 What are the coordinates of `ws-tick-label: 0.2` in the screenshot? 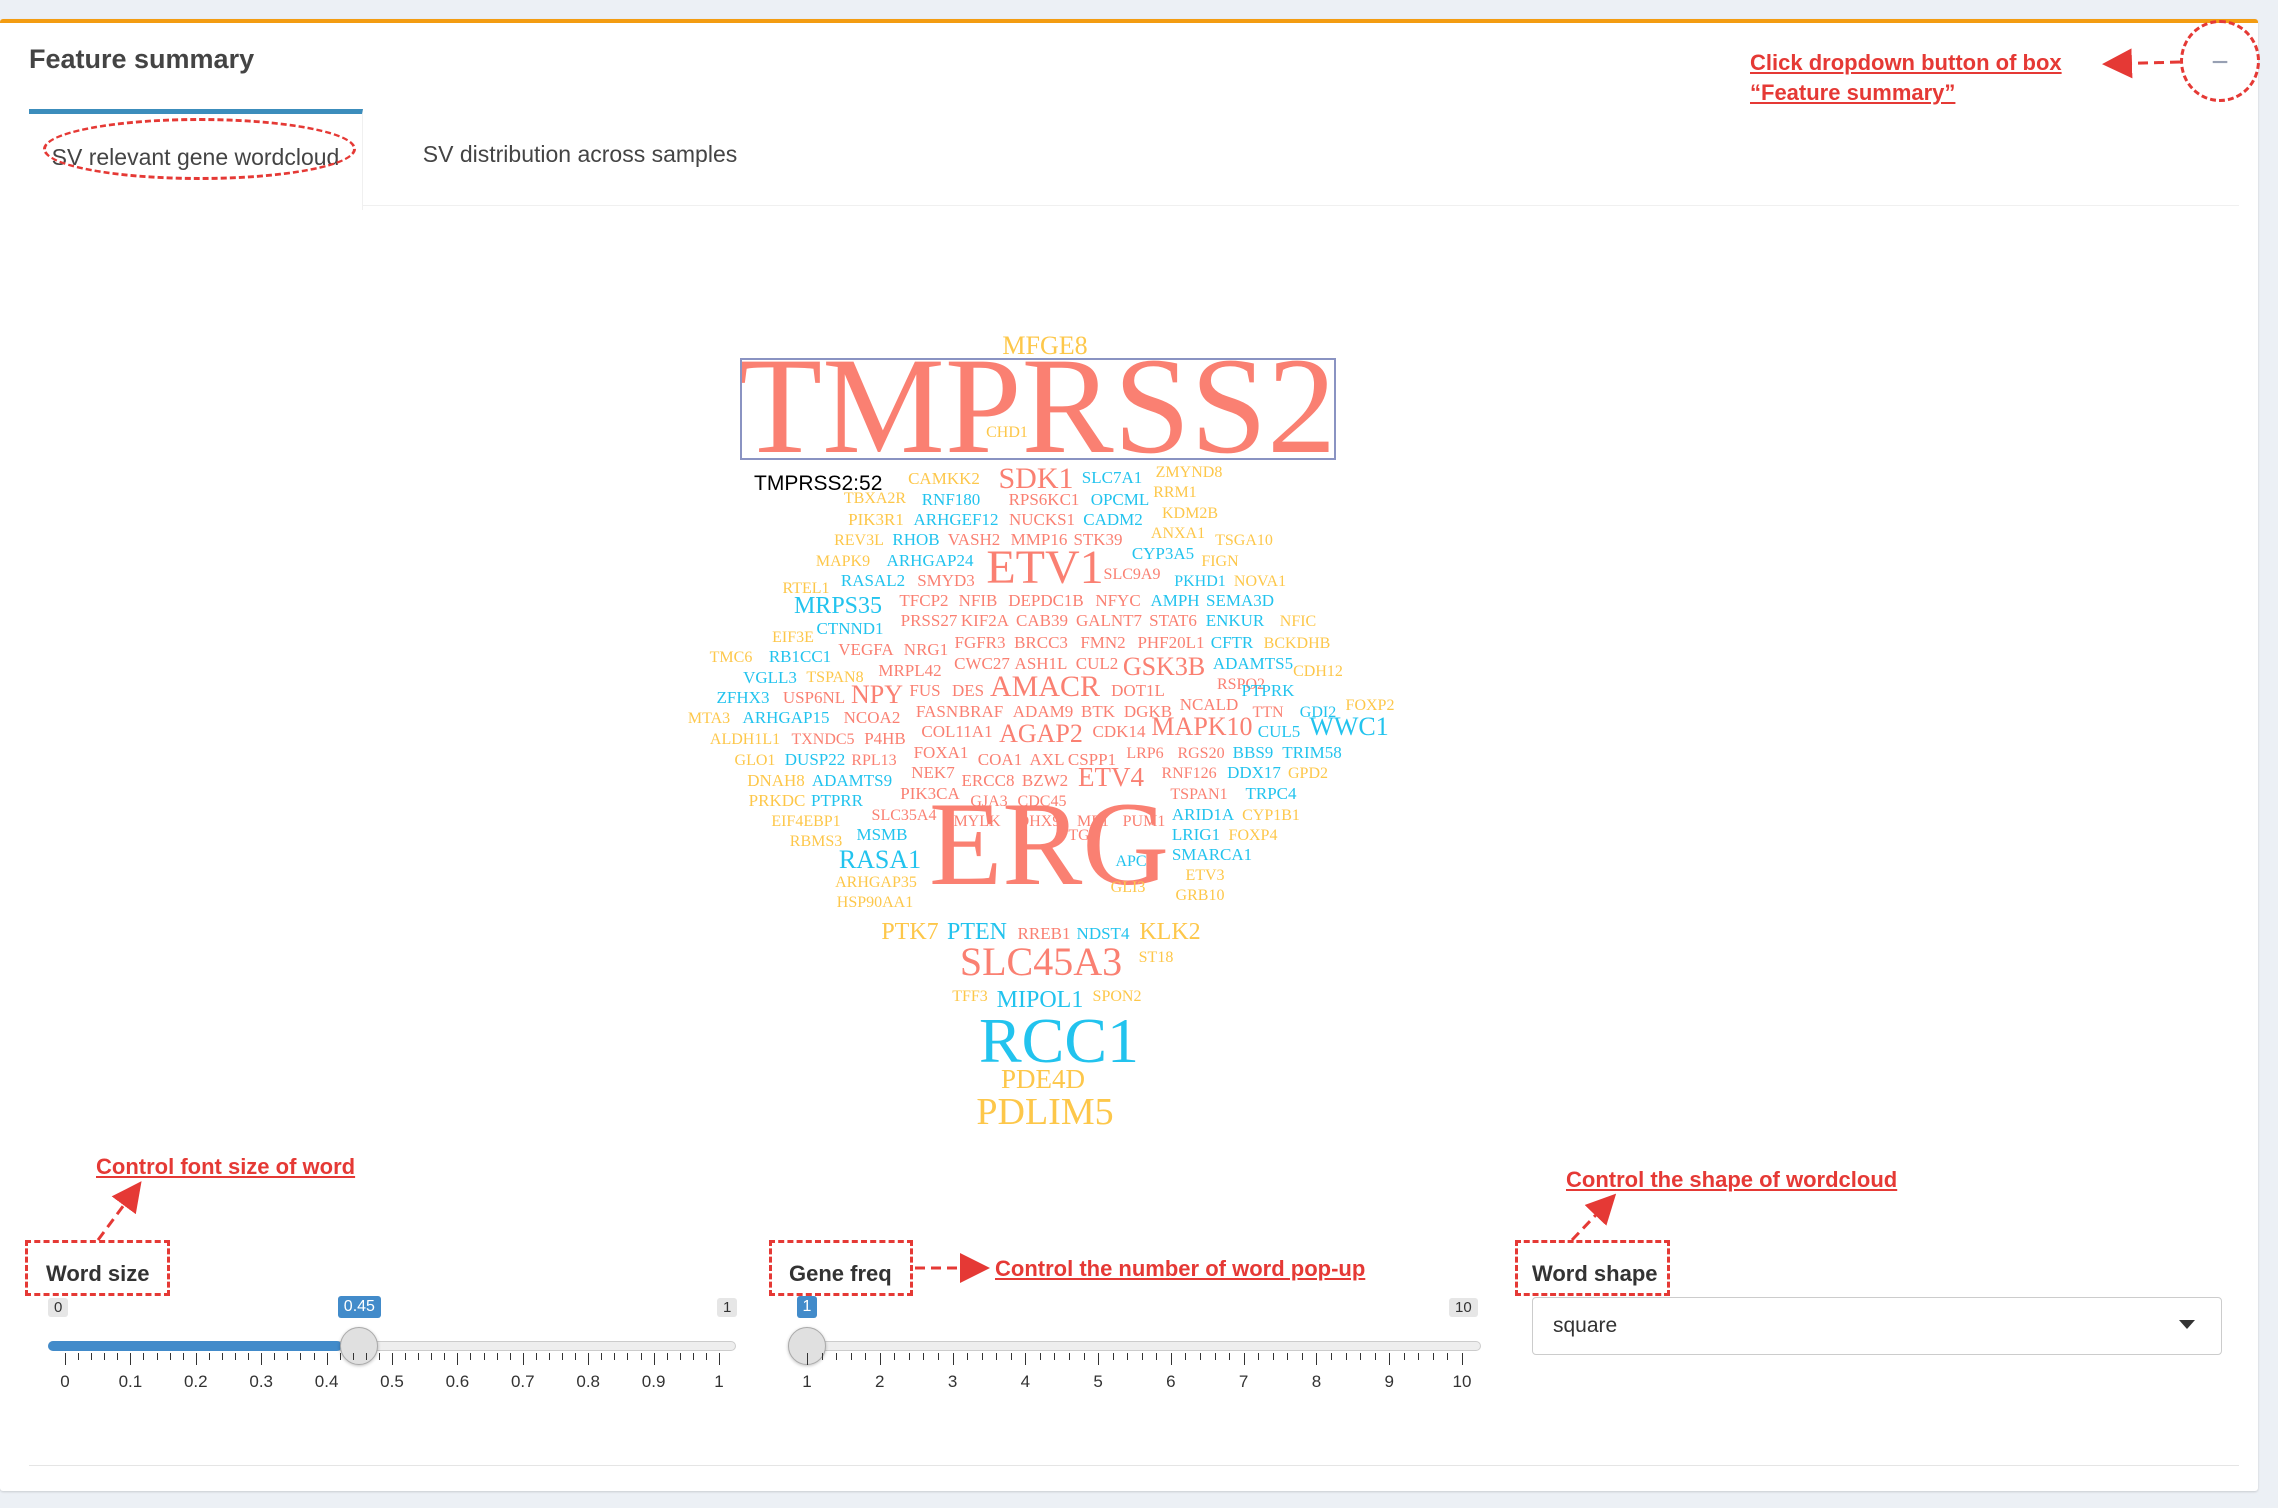 It's located at (195, 1381).